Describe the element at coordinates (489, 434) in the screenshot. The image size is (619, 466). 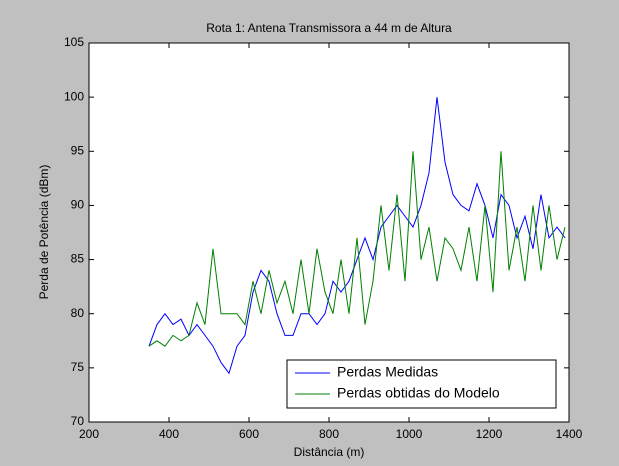
I see `x-tick-label: 1200` at that location.